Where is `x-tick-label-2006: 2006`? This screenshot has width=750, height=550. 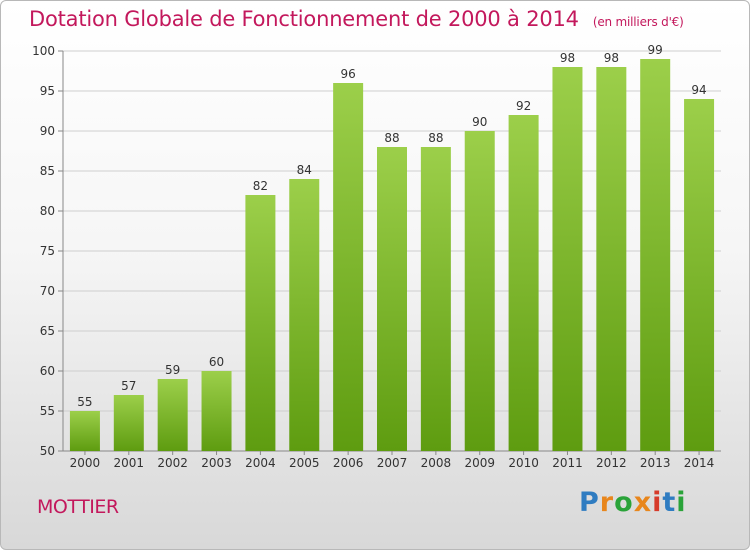
x-tick-label-2006: 2006 is located at coordinates (348, 463).